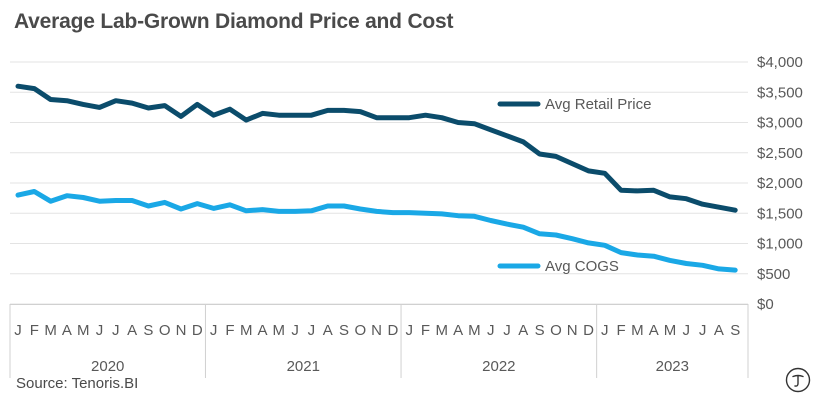 Image resolution: width=834 pixels, height=403 pixels. What do you see at coordinates (598, 104) in the screenshot?
I see `legend-label: Avg Retail Price` at bounding box center [598, 104].